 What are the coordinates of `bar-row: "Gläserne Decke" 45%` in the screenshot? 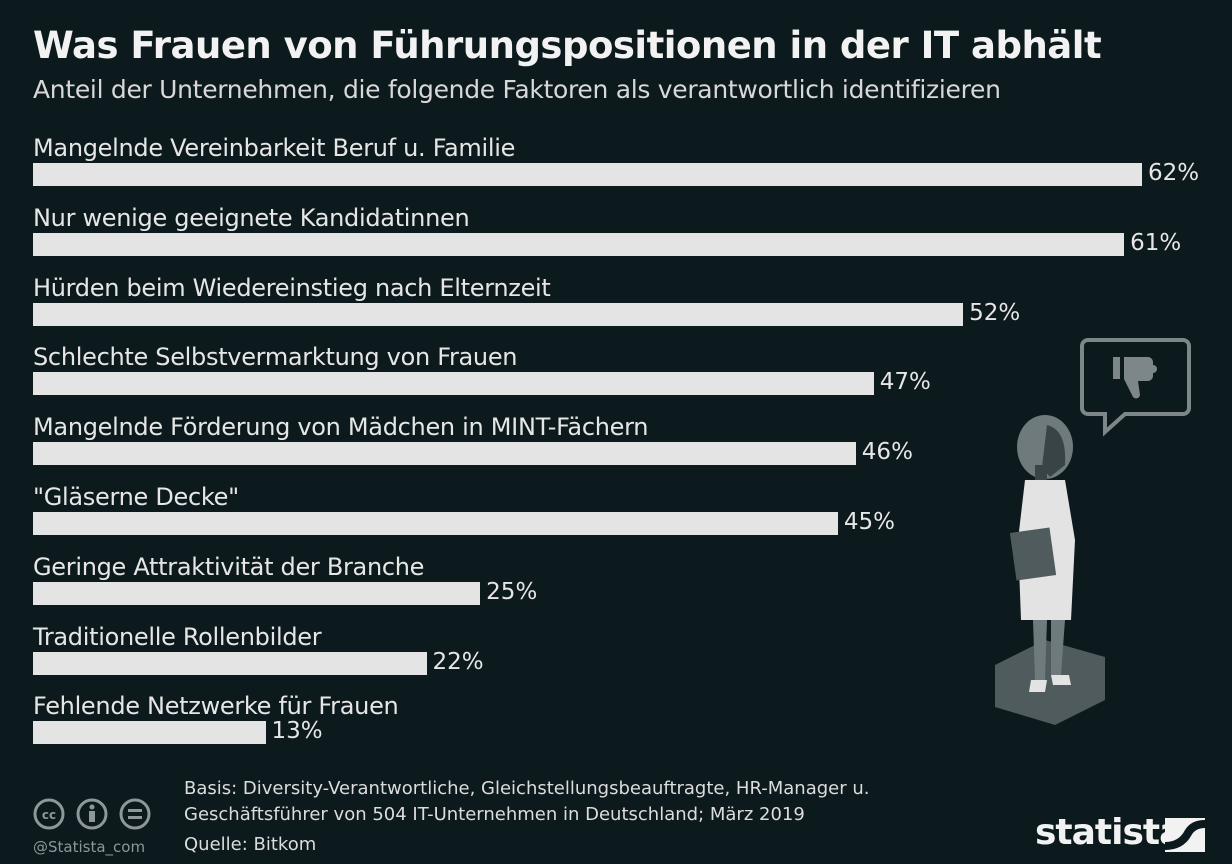 It's located at (623, 513).